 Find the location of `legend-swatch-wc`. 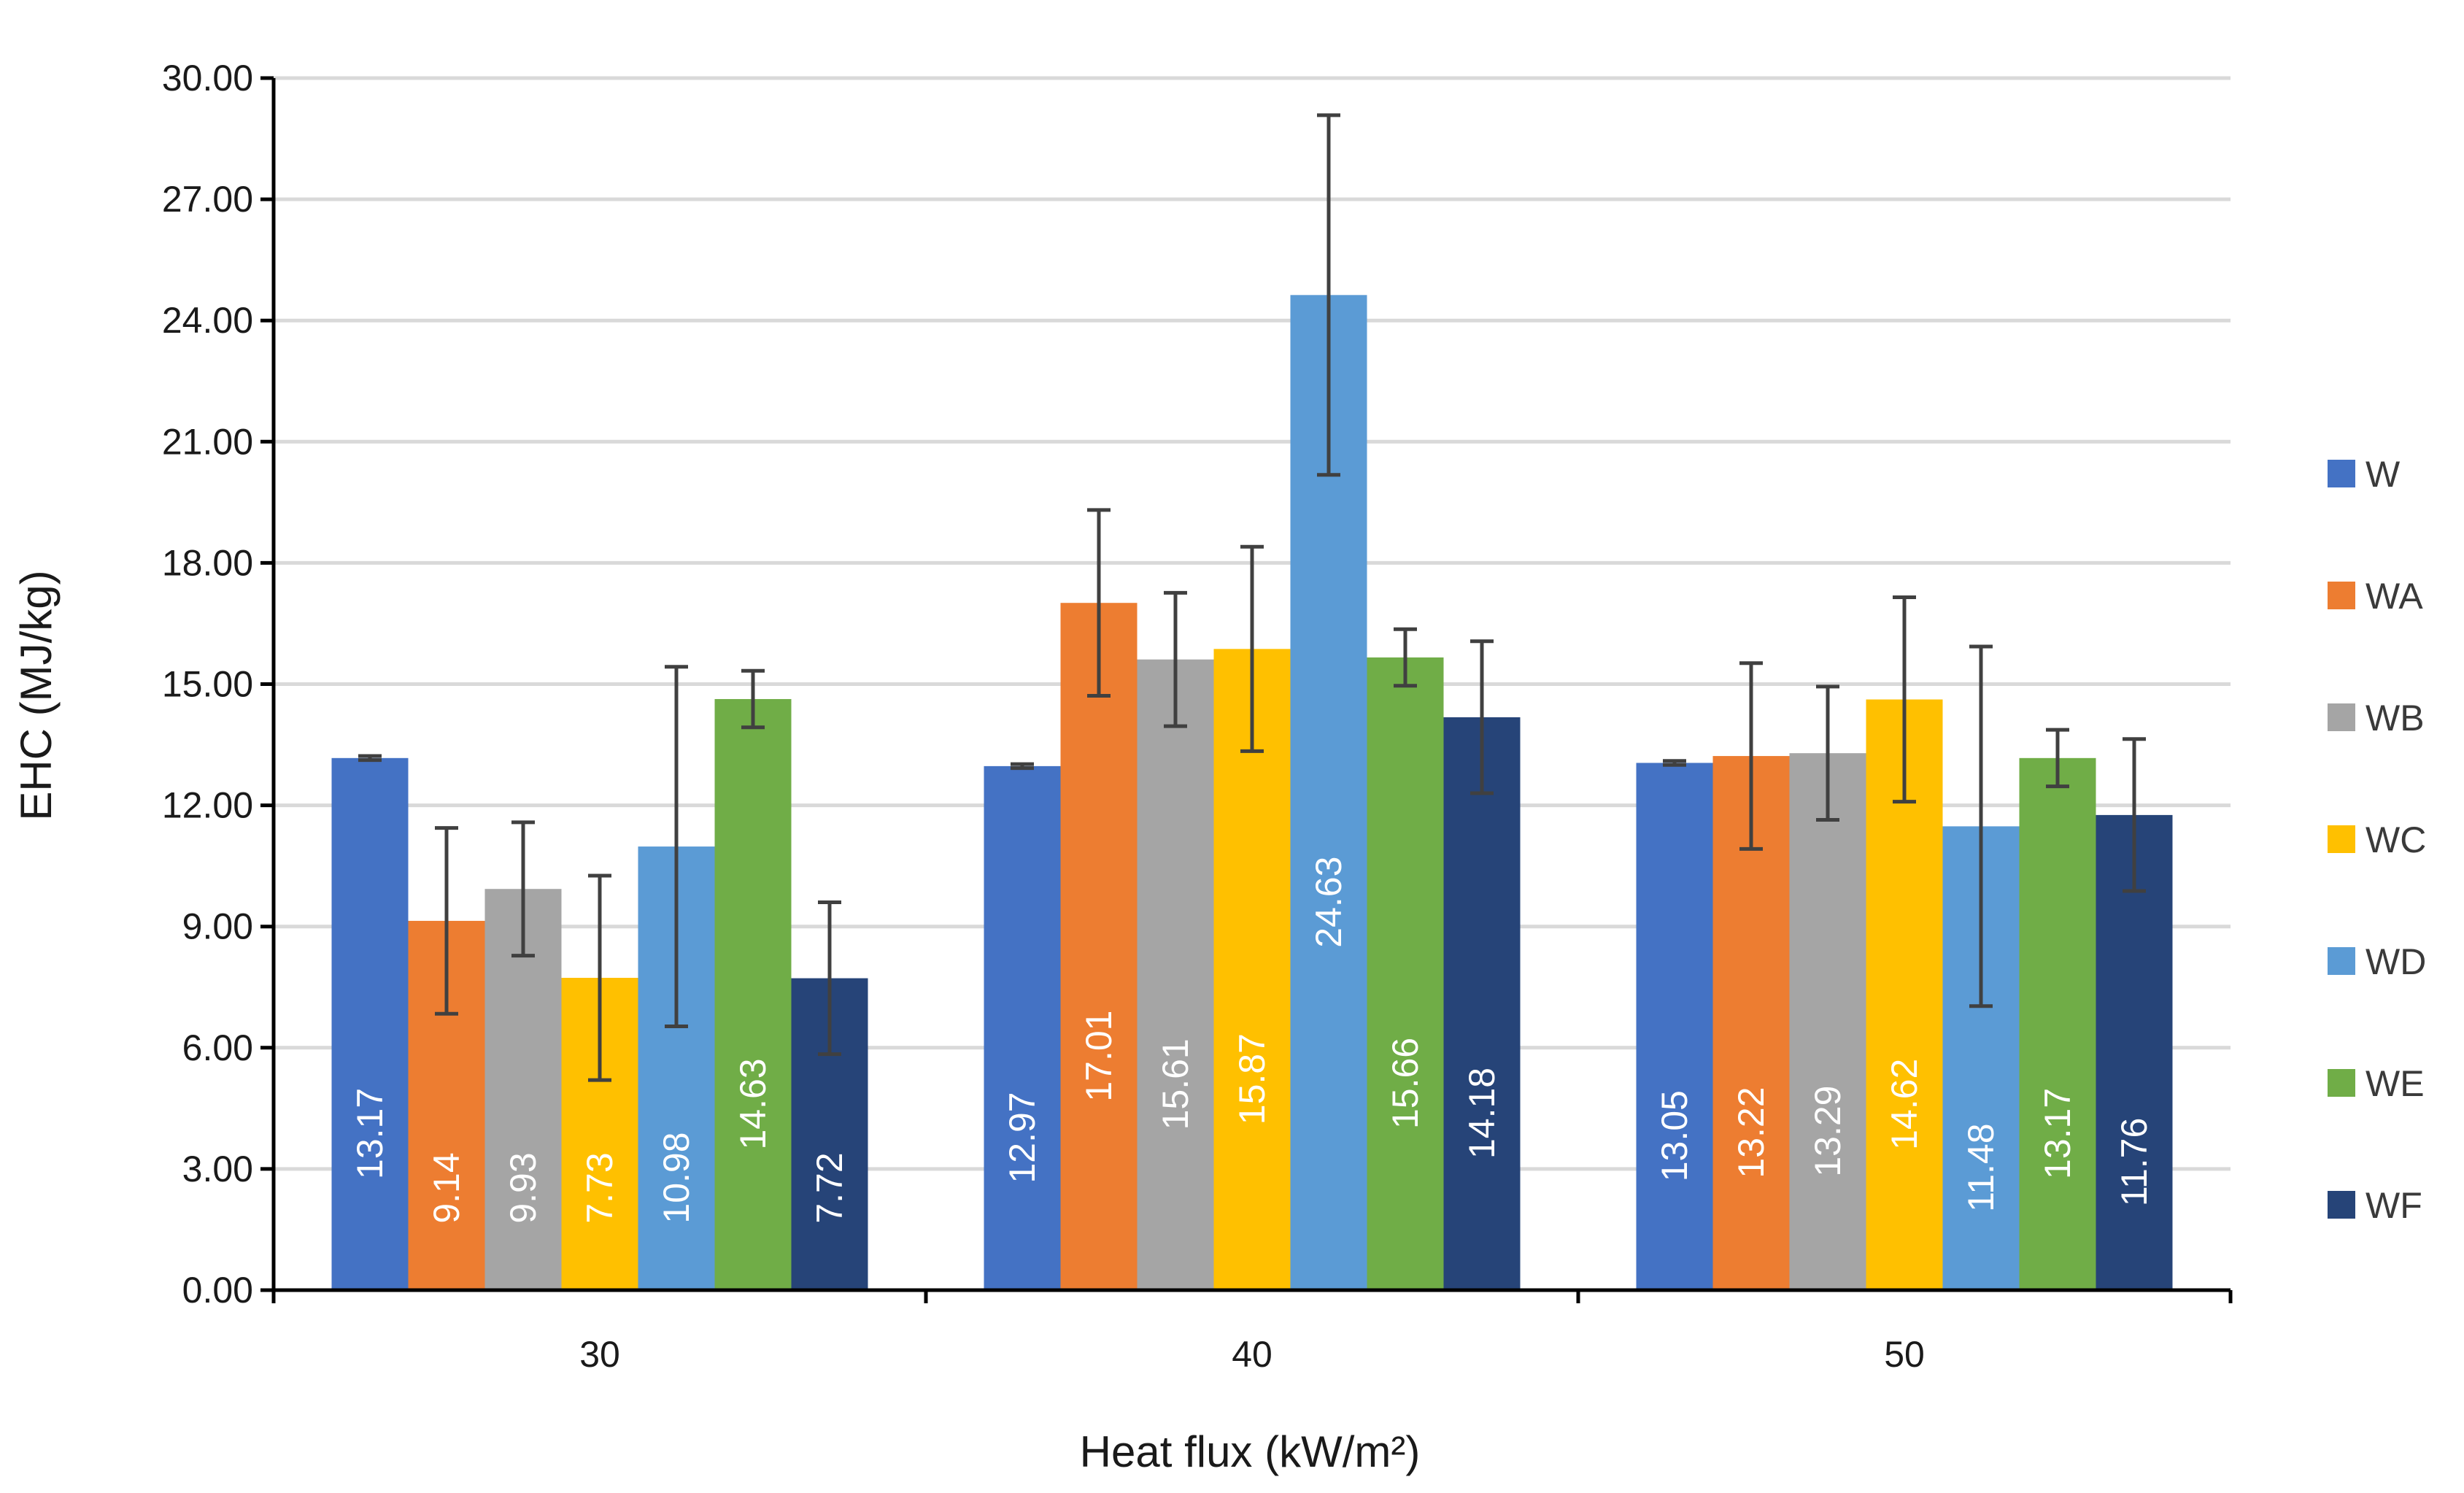

legend-swatch-wc is located at coordinates (2341, 839).